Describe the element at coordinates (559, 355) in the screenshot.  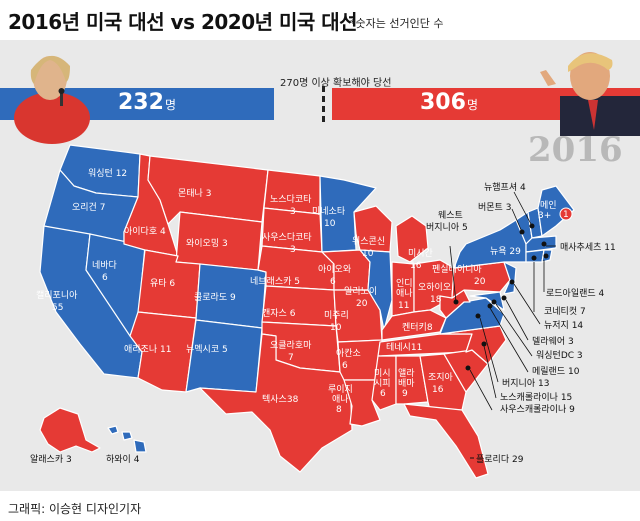
I see `callout-dc: 워싱턴DC 3` at that location.